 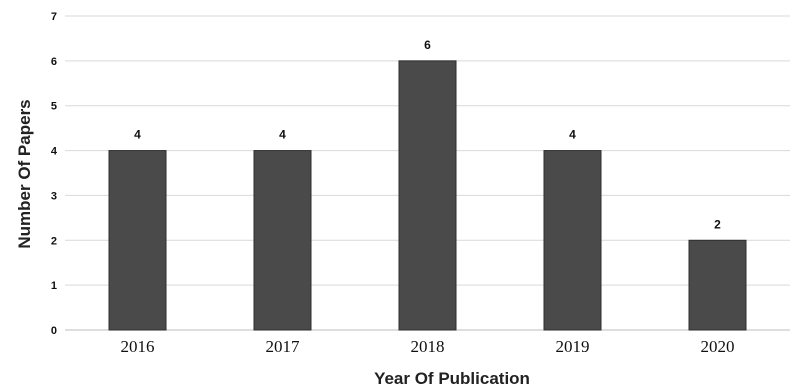 What do you see at coordinates (54, 152) in the screenshot?
I see `y-tick-label: 4` at bounding box center [54, 152].